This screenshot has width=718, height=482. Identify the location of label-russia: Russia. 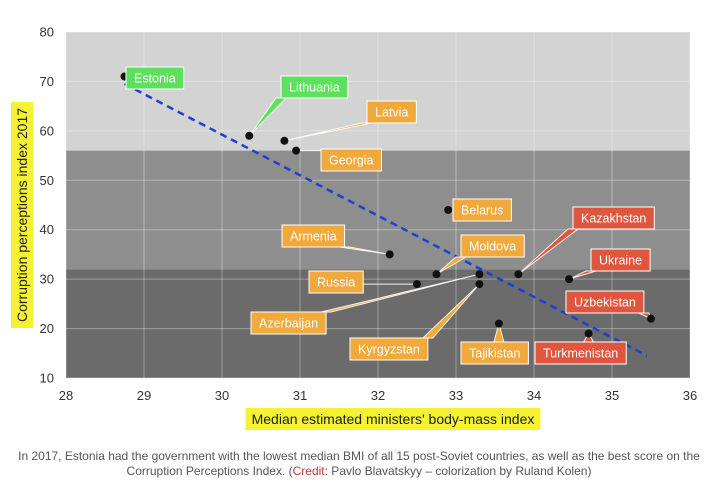
(336, 283).